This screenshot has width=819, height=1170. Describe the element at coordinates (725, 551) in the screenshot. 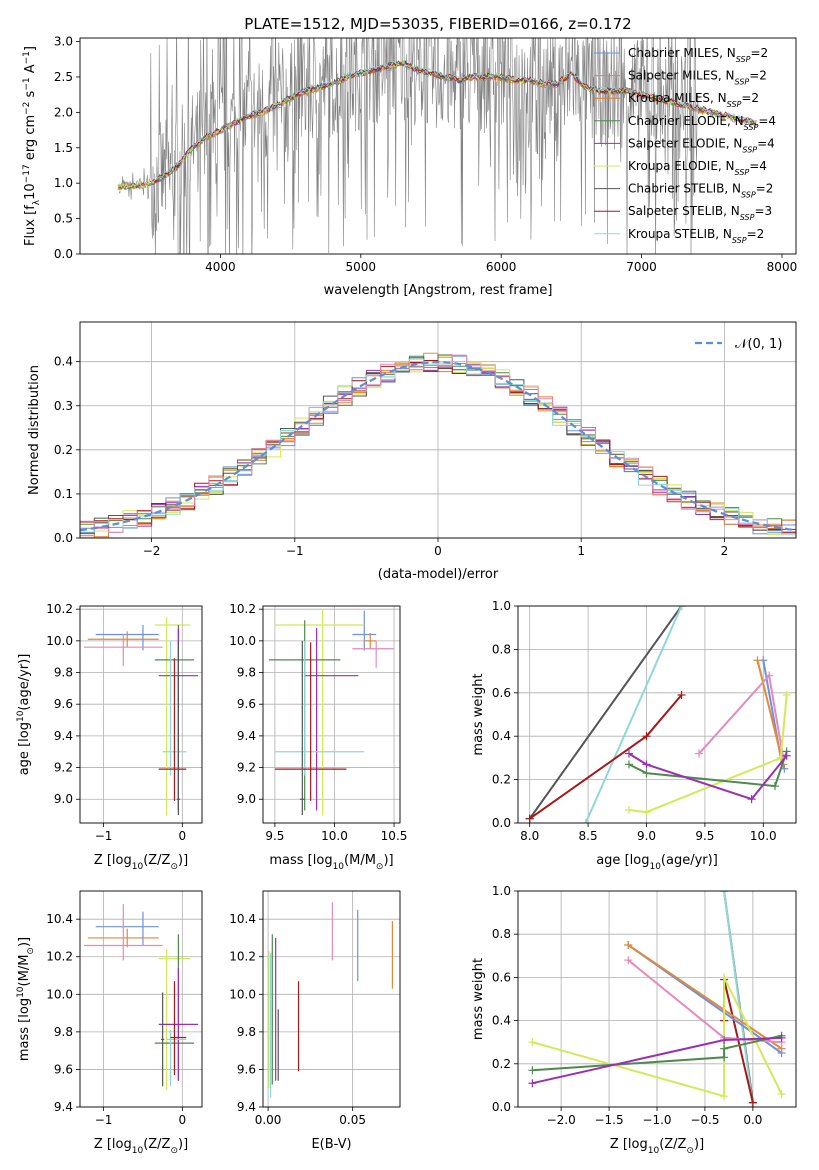

I see `x-tick-label: 2` at that location.